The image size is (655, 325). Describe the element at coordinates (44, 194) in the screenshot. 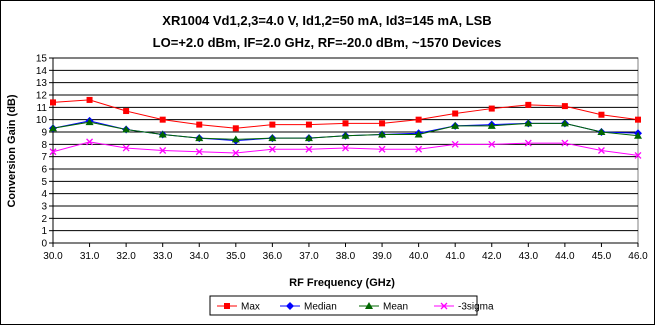

I see `y-tick-label: 4` at that location.